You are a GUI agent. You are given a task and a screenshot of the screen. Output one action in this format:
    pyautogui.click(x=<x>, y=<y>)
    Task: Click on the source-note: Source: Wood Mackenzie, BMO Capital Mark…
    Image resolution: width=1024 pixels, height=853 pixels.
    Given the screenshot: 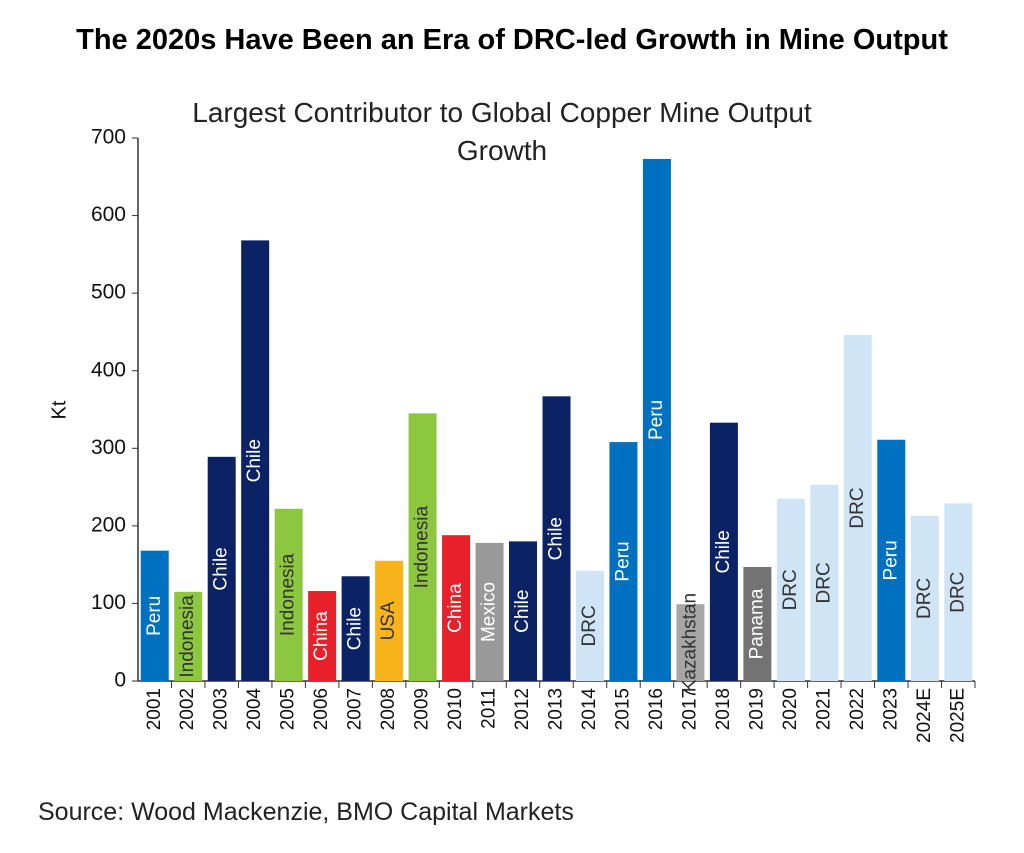 What is the action you would take?
    pyautogui.click(x=306, y=812)
    